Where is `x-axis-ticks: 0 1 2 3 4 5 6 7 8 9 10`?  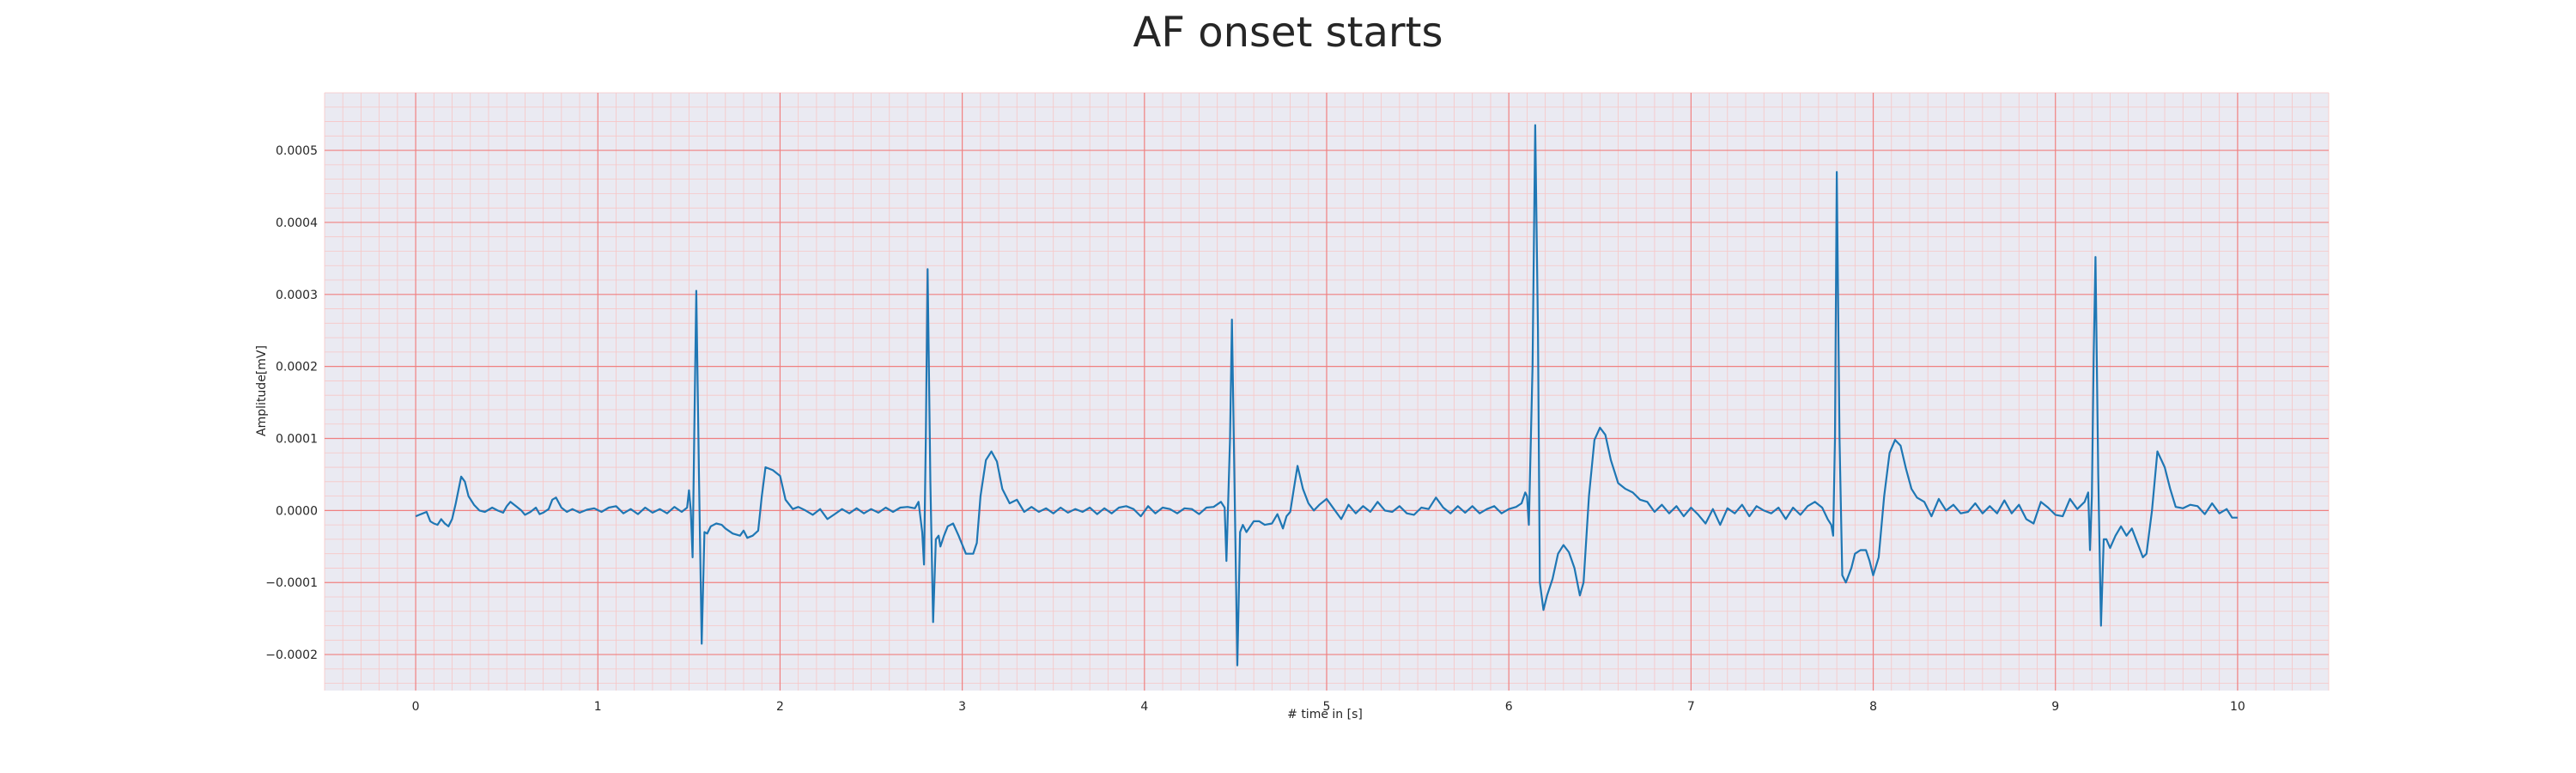
x-axis-ticks: 0 1 2 3 4 5 6 7 8 9 10 is located at coordinates (1328, 707).